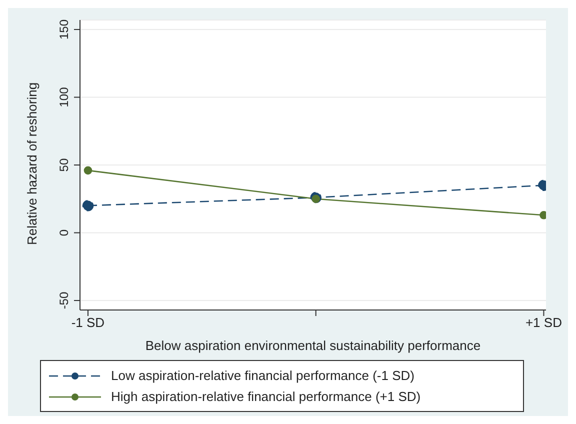 The image size is (576, 424). What do you see at coordinates (32, 163) in the screenshot?
I see `y-axis-title: Relative hazard of reshoring` at bounding box center [32, 163].